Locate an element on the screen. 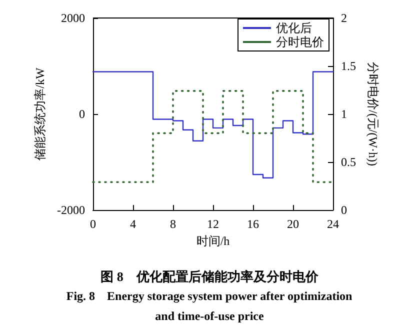 The width and height of the screenshot is (419, 335). x-tick-label: 8 is located at coordinates (173, 224).